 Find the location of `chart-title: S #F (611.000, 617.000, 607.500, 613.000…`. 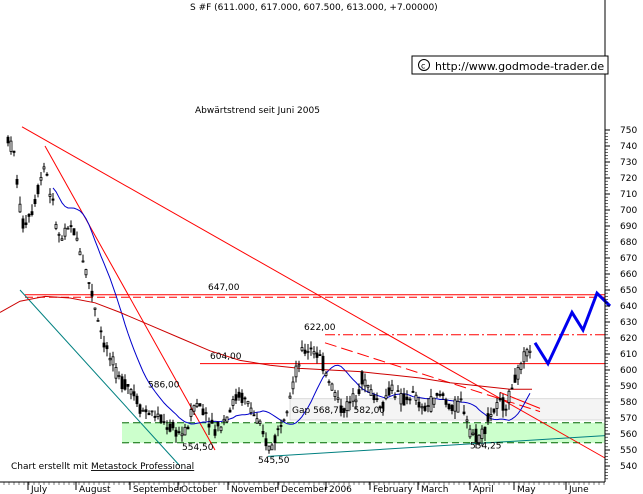

chart-title: S #F (611.000, 617.000, 607.500, 613.000… is located at coordinates (314, 8).